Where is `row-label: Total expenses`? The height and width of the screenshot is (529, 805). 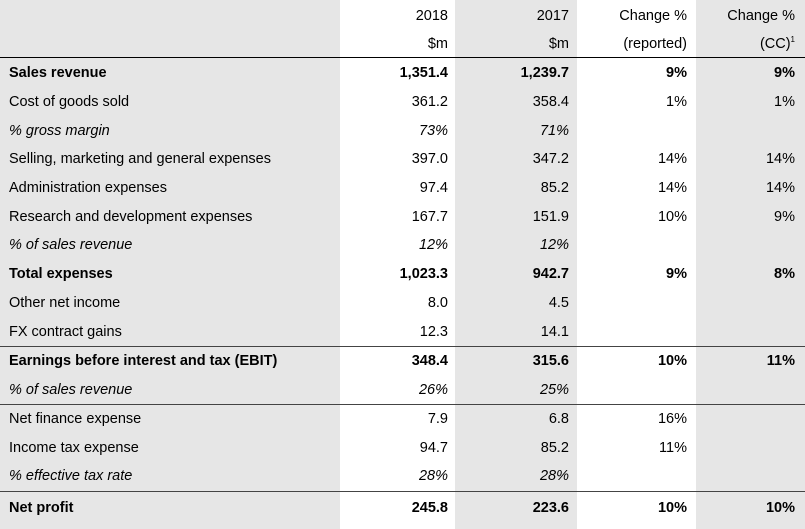 row-label: Total expenses is located at coordinates (61, 274).